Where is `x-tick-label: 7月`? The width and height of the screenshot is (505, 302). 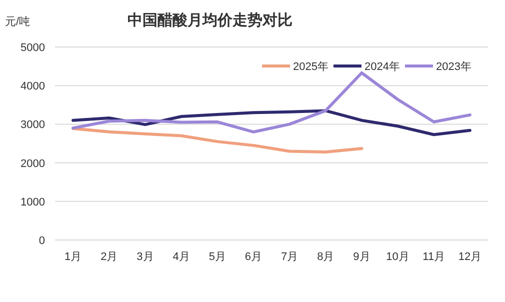
x-tick-label: 7月 is located at coordinates (289, 257).